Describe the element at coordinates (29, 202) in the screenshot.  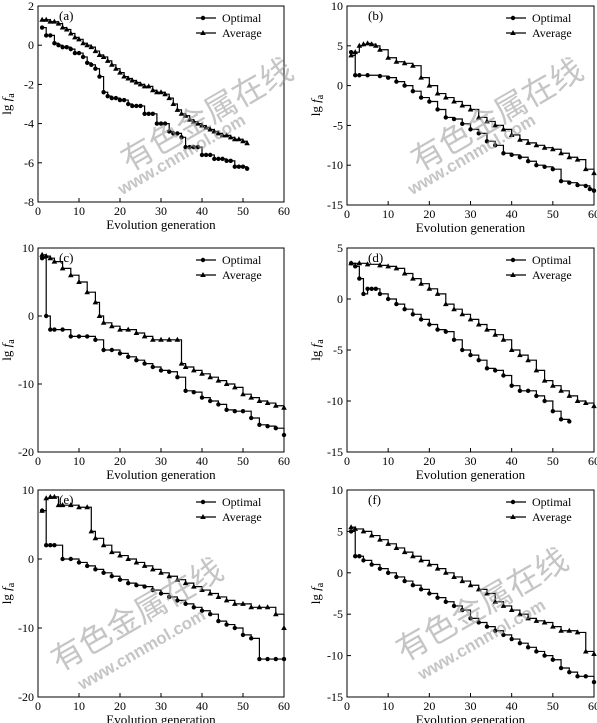
I see `y-tick-label: -8` at that location.